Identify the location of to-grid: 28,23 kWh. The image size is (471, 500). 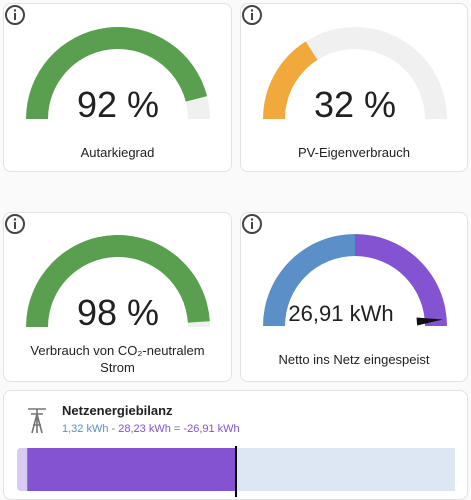
(144, 429).